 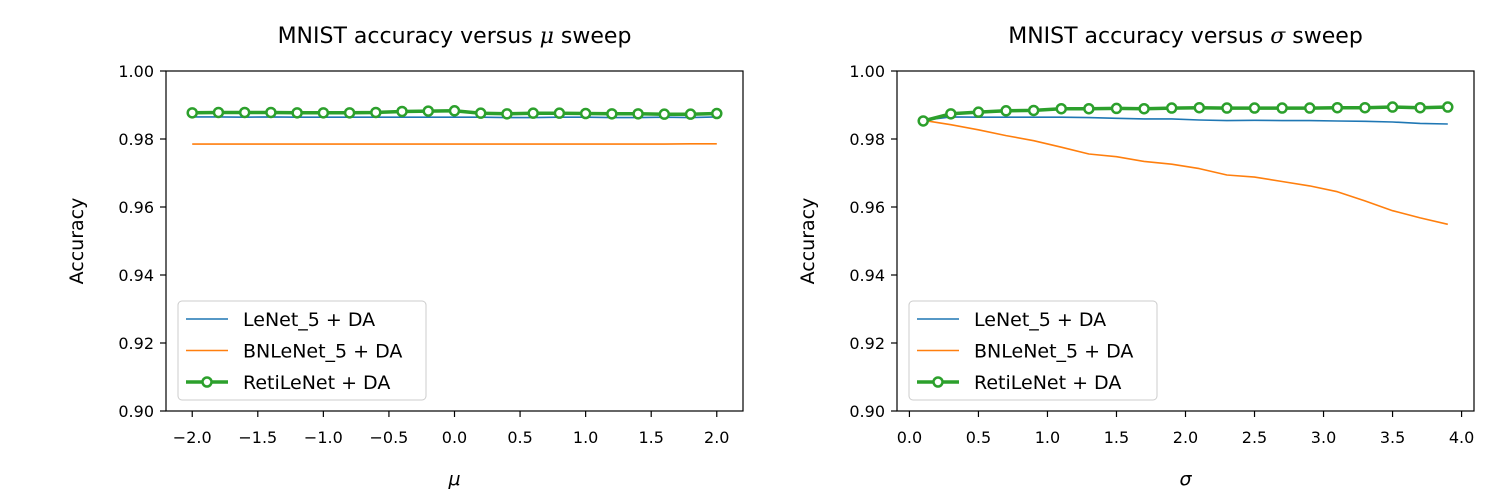 I want to click on x-tick-label: −2.0, so click(x=192, y=437).